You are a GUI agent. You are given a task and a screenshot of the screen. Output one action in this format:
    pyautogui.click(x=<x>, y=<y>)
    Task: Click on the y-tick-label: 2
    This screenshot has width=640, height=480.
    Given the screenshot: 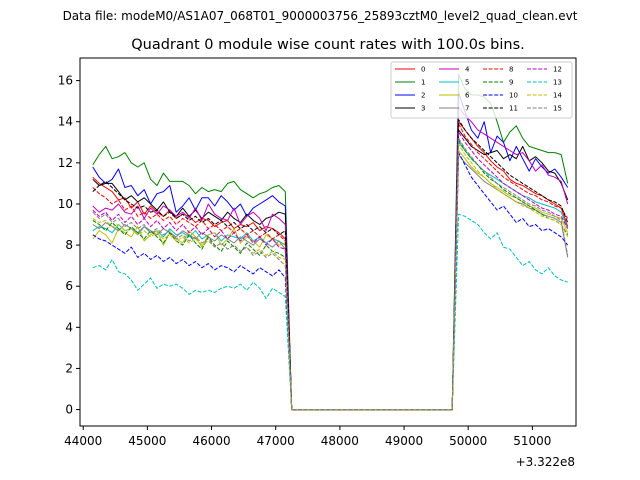 What is the action you would take?
    pyautogui.click(x=69, y=368)
    